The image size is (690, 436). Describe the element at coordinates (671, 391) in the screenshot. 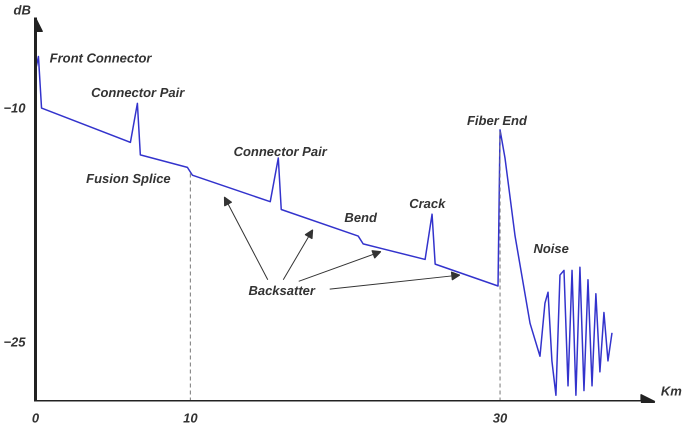

I see `x-axis-title: Km` at that location.